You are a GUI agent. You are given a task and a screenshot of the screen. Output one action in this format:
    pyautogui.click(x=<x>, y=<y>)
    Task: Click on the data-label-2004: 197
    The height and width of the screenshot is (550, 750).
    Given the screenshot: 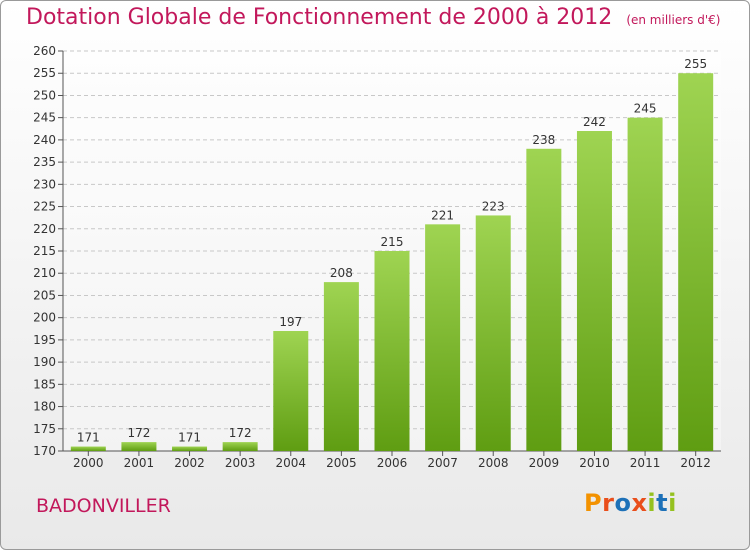 What is the action you would take?
    pyautogui.click(x=290, y=322)
    